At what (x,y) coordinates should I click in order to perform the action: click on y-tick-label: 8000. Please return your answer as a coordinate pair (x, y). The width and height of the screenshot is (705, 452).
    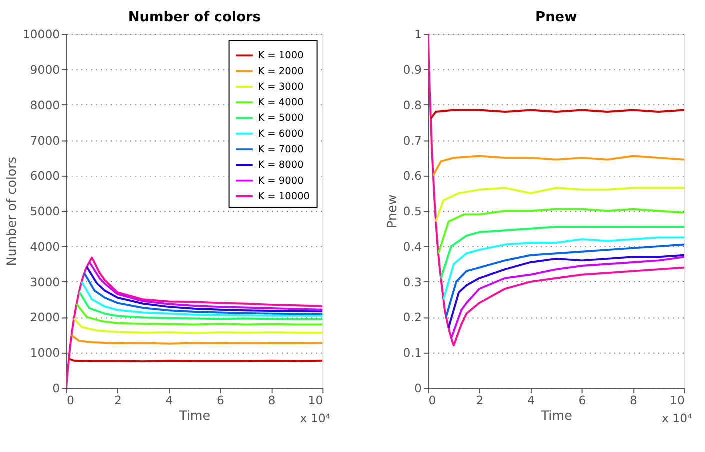
    Looking at the image, I should click on (45, 105).